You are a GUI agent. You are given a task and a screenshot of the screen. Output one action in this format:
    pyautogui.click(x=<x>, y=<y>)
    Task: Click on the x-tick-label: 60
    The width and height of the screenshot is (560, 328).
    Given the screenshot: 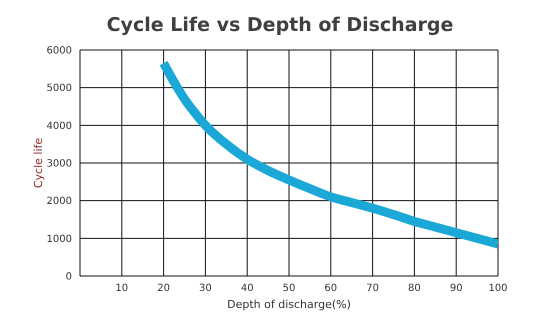 What is the action you would take?
    pyautogui.click(x=331, y=288)
    